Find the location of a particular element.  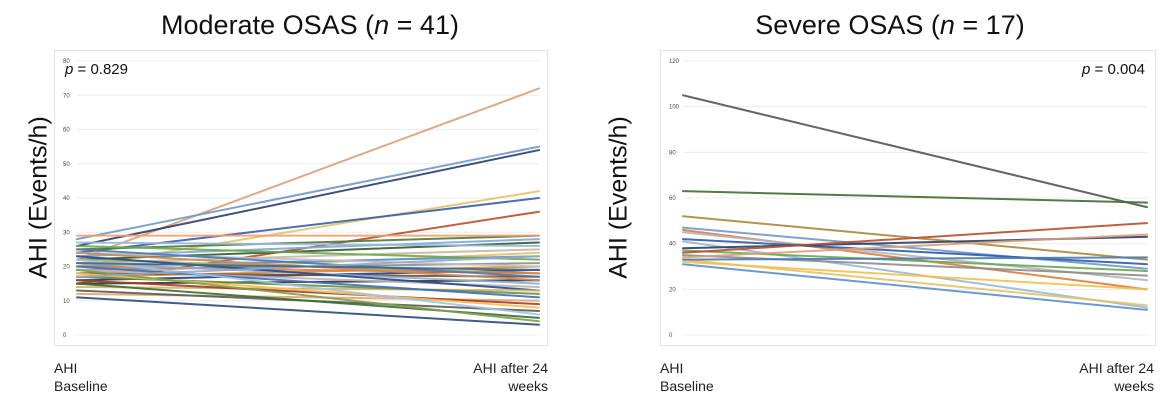

y-tick-label: 100 is located at coordinates (674, 108).